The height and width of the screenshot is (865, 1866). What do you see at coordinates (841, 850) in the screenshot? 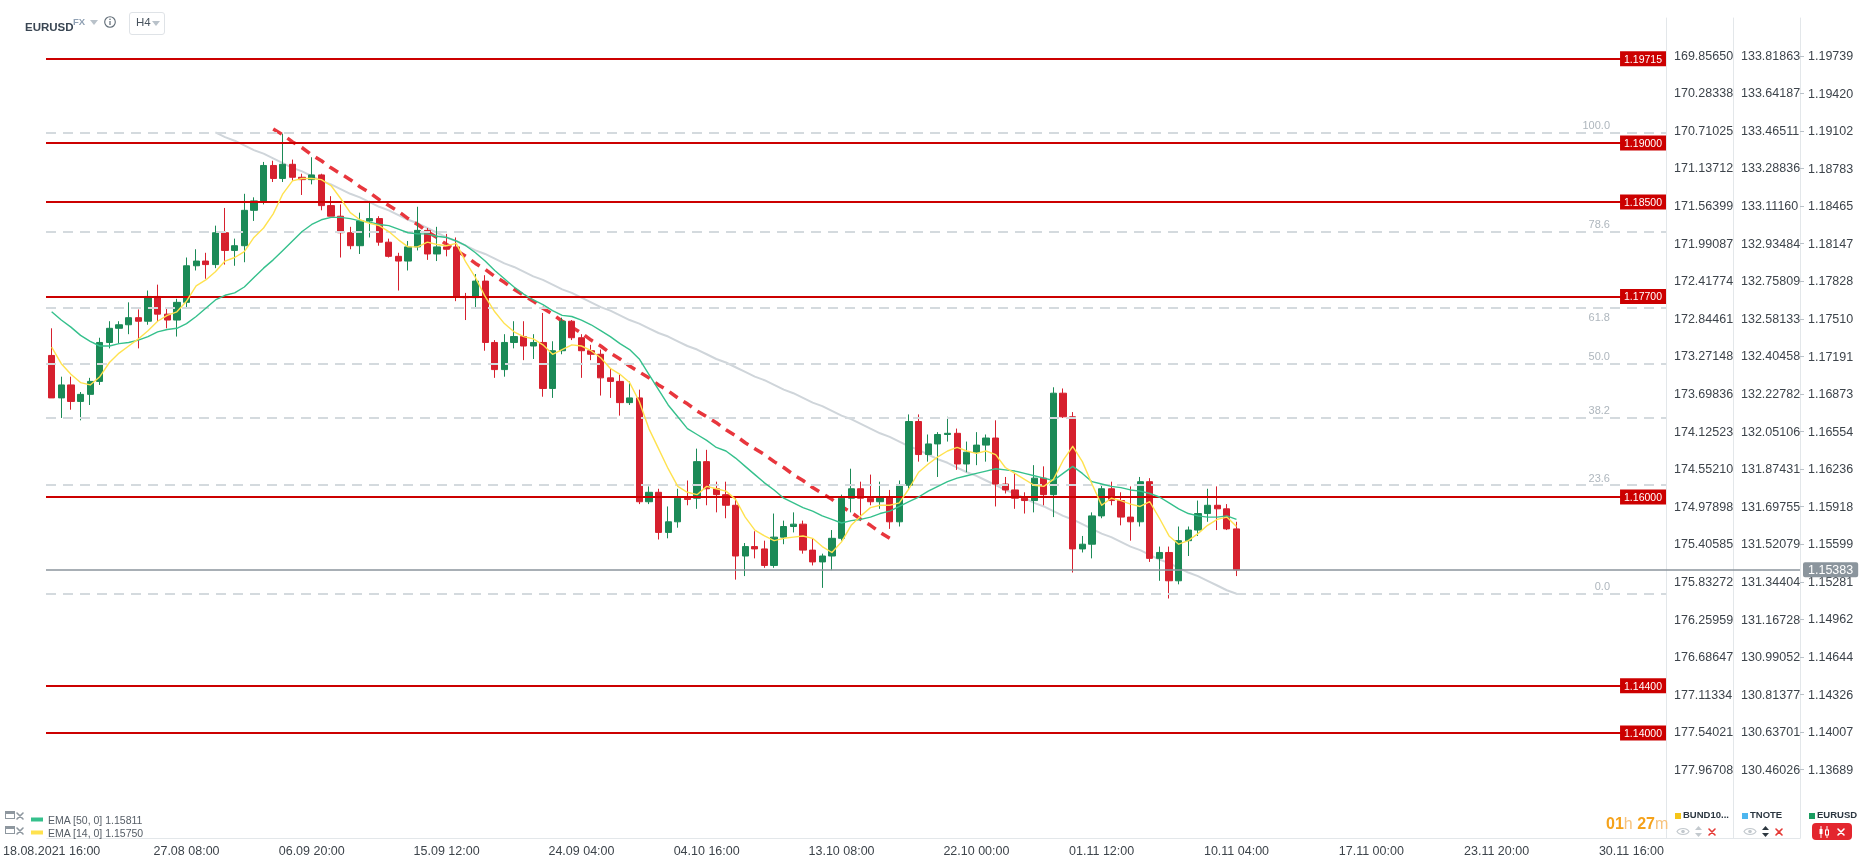
I see `x-tick-label: 13.10 08:00` at bounding box center [841, 850].